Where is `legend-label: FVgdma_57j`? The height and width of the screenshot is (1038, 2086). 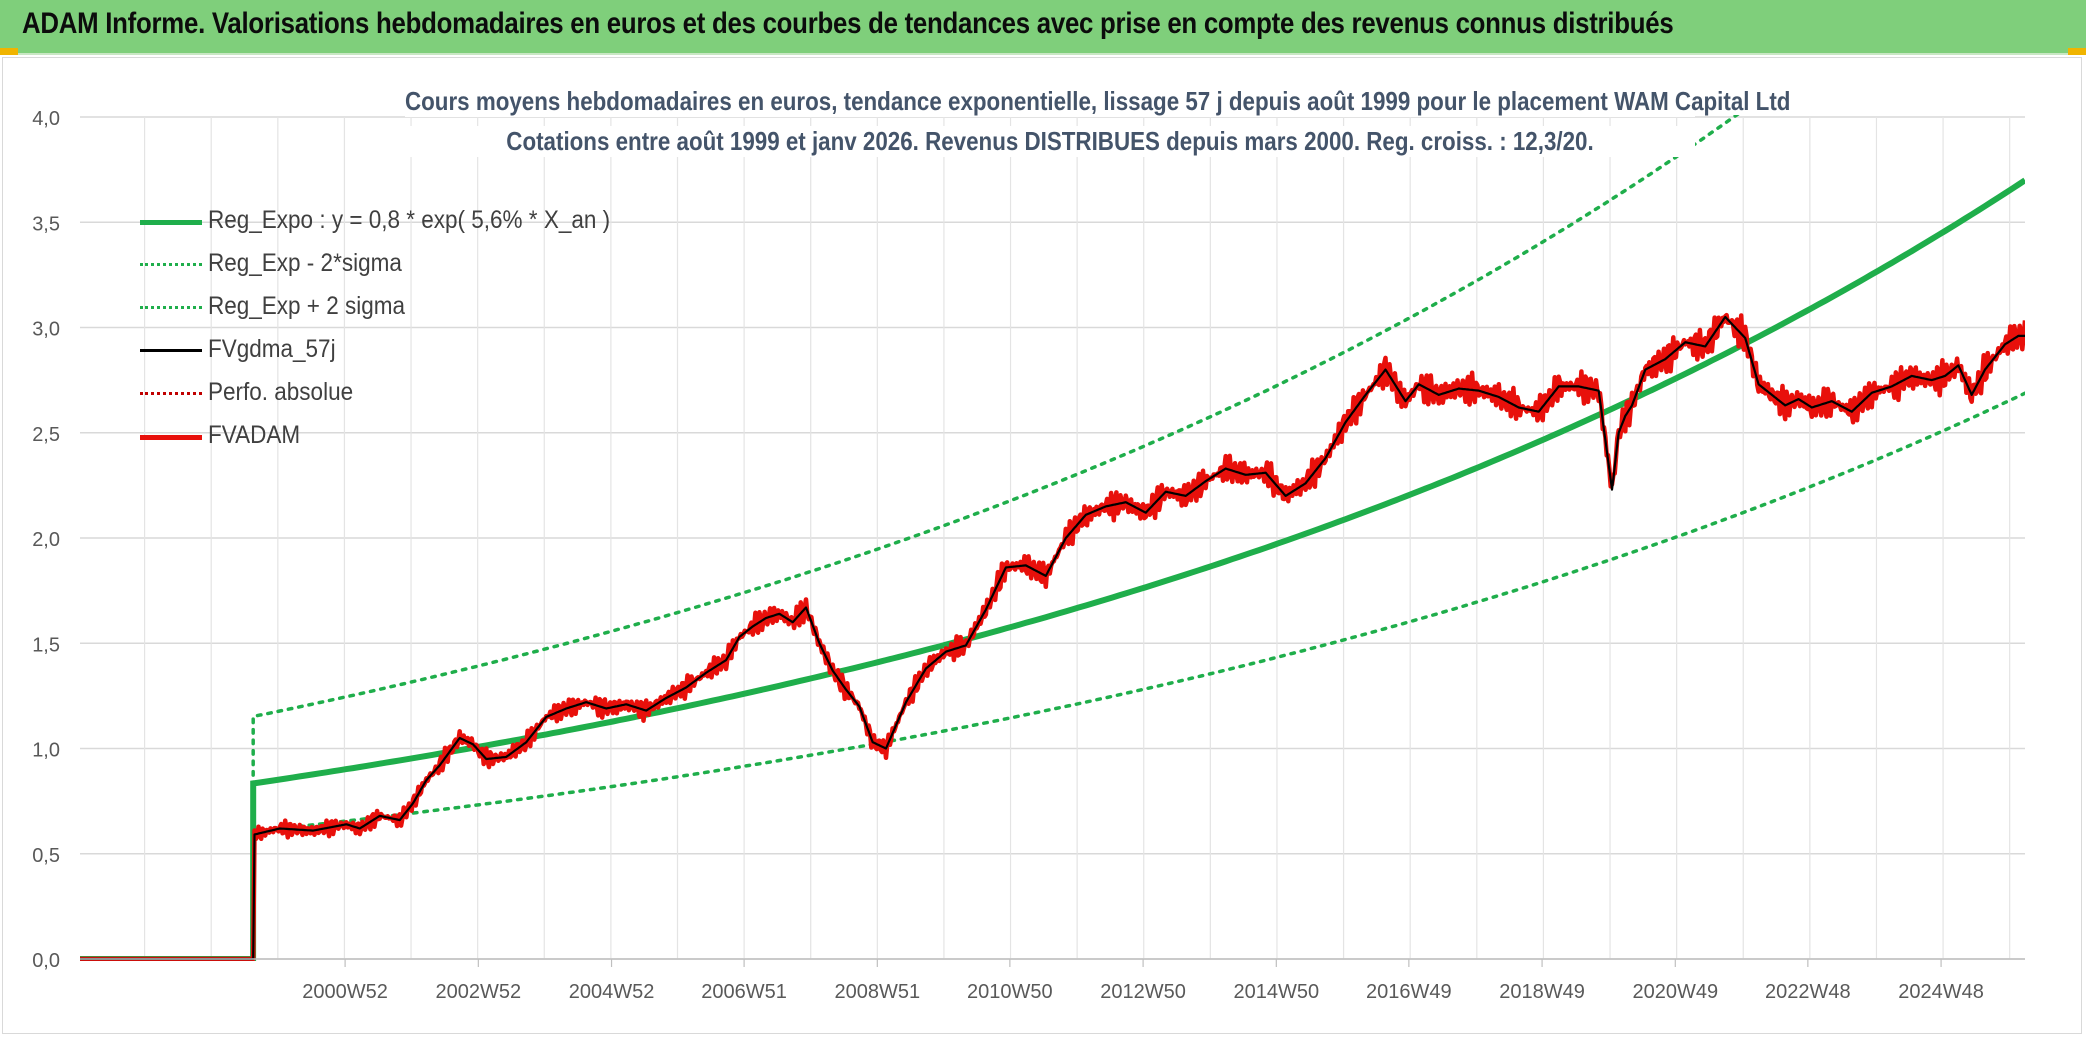
legend-label: FVgdma_57j is located at coordinates (272, 349).